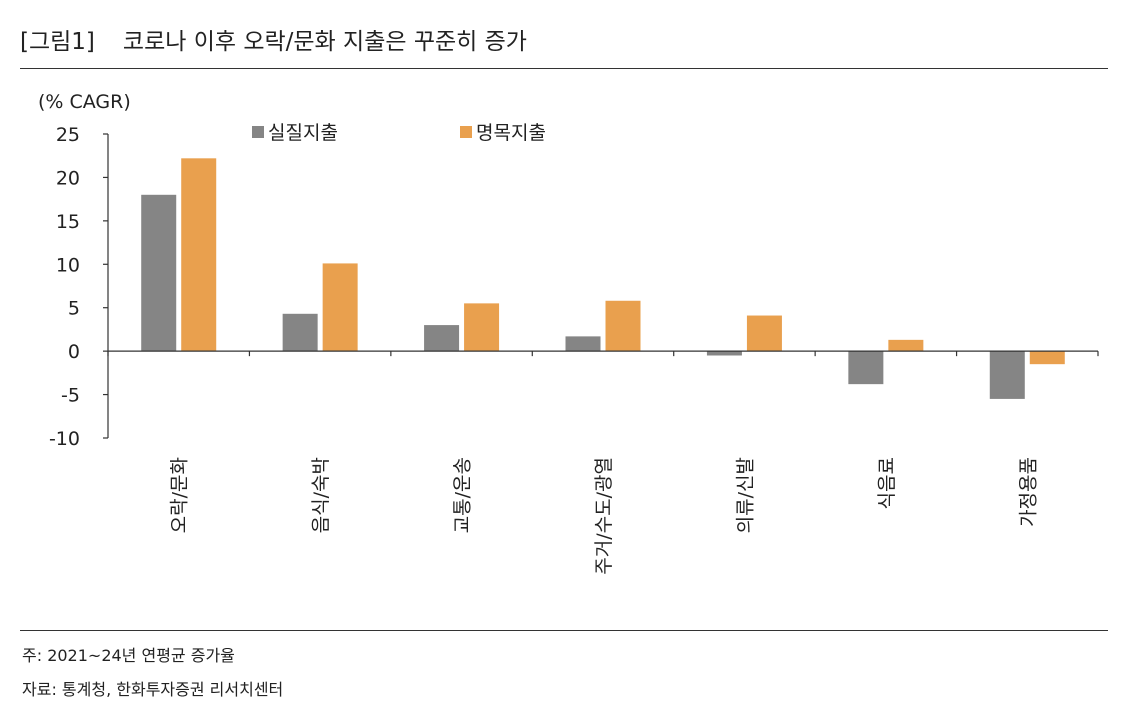 The width and height of the screenshot is (1122, 712). What do you see at coordinates (57, 42) in the screenshot?
I see `figure-label: [그림1]` at bounding box center [57, 42].